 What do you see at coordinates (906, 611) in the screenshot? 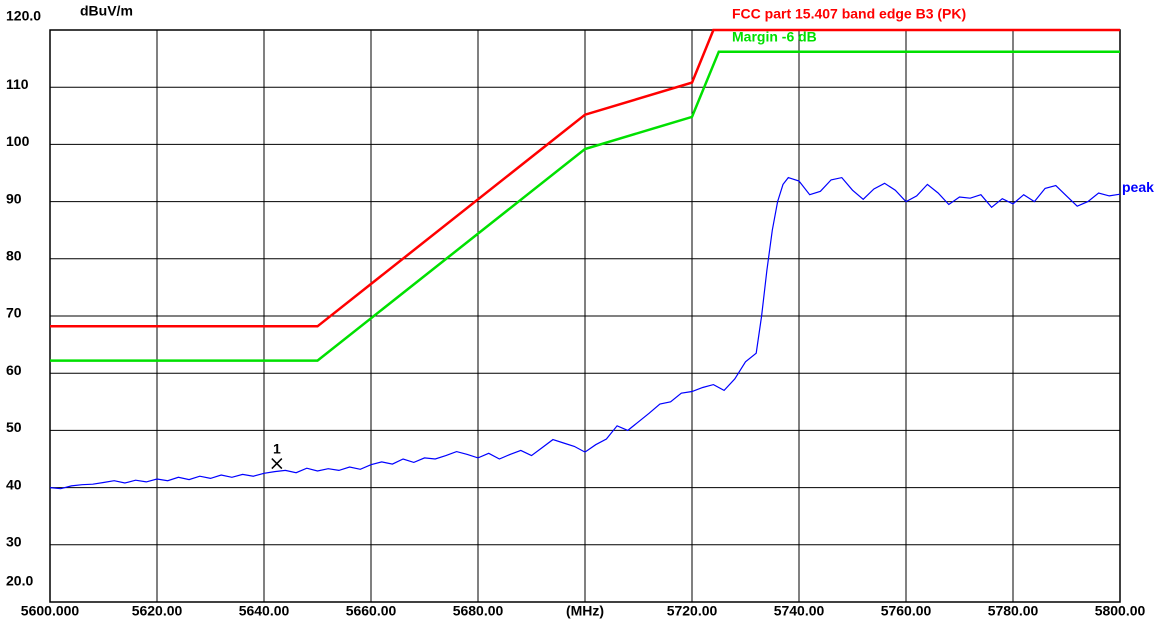
I see `x-tick-label: 5760.00` at bounding box center [906, 611].